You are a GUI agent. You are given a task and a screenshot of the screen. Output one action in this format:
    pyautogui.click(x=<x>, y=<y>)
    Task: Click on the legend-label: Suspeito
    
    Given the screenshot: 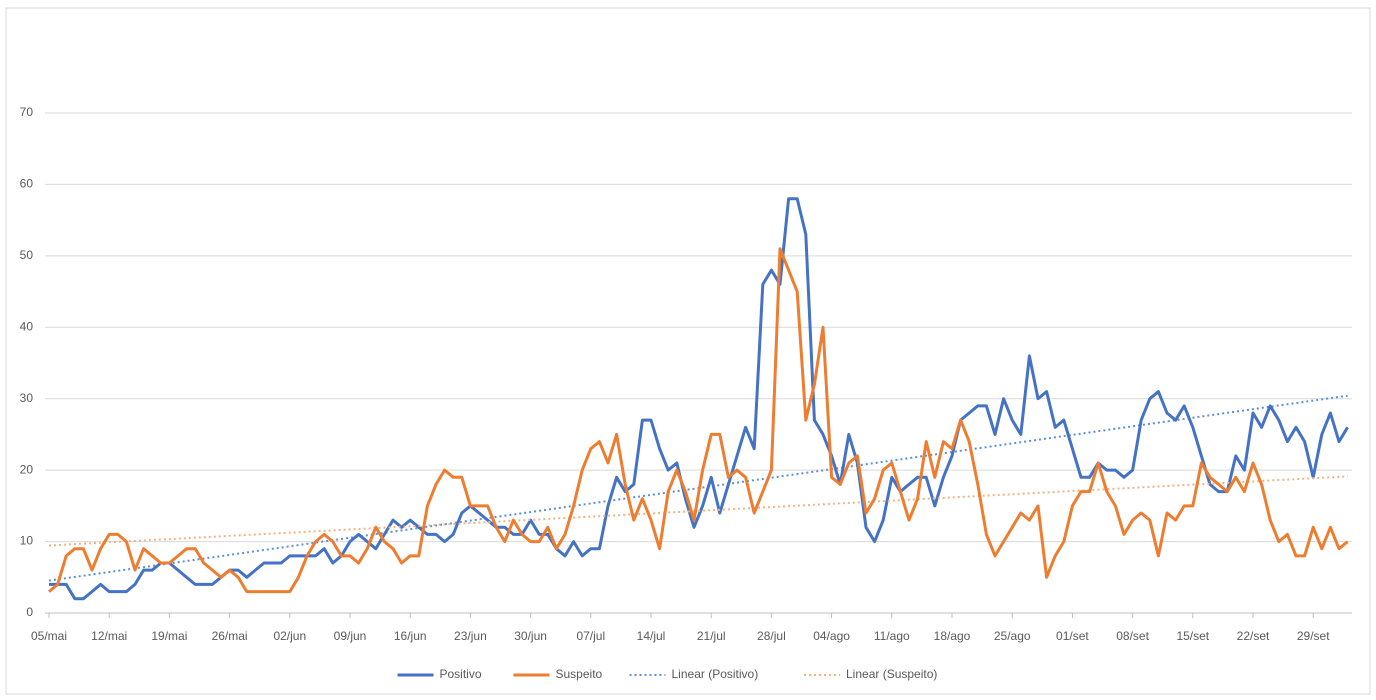 What is the action you would take?
    pyautogui.click(x=579, y=674)
    